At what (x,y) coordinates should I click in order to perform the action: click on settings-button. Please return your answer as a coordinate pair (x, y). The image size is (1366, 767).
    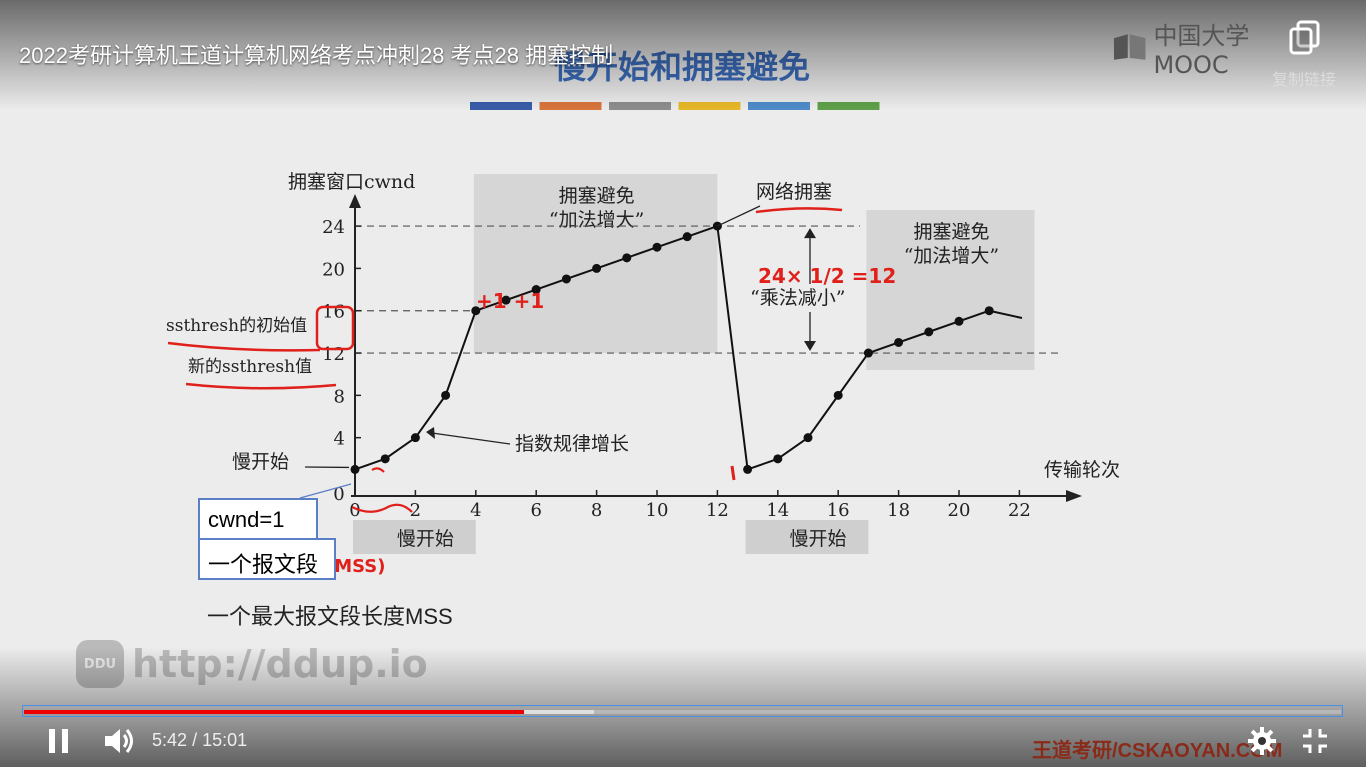
    Looking at the image, I should click on (1262, 741).